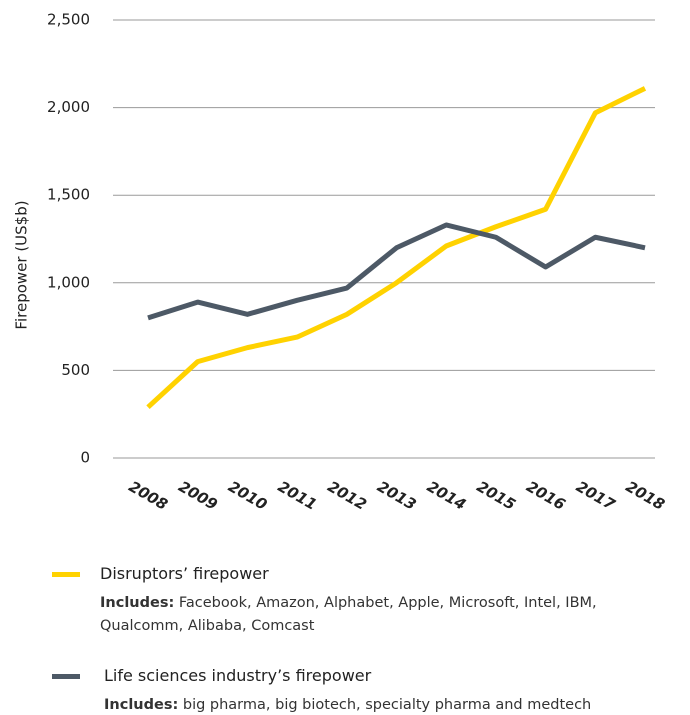 Image resolution: width=690 pixels, height=715 pixels. What do you see at coordinates (68, 282) in the screenshot?
I see `y-tick-label: 1,000` at bounding box center [68, 282].